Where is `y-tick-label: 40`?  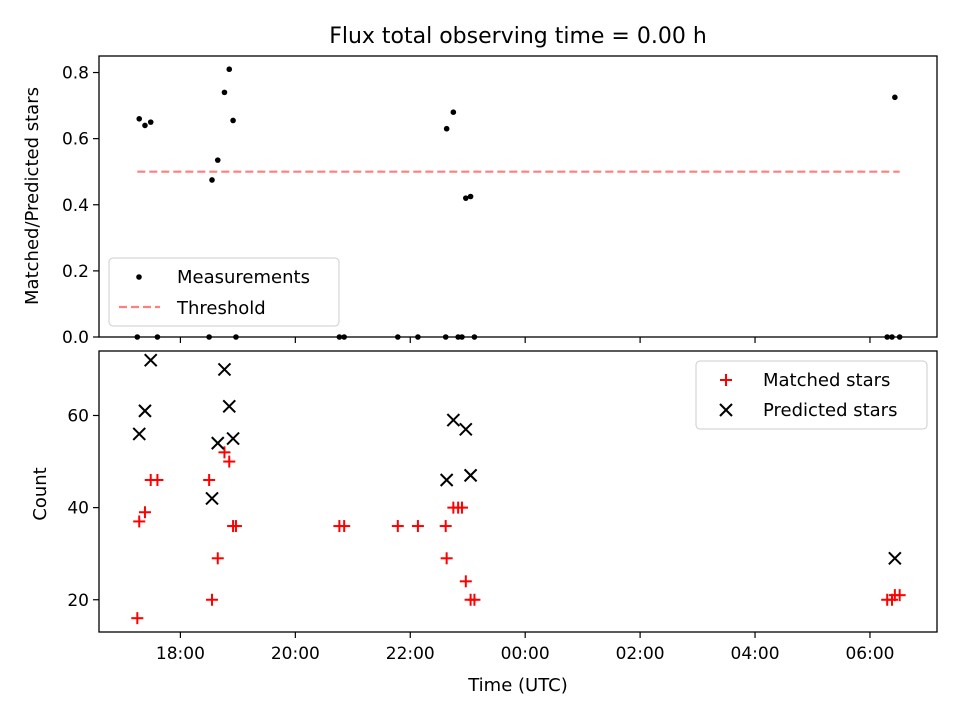 y-tick-label: 40 is located at coordinates (78, 509).